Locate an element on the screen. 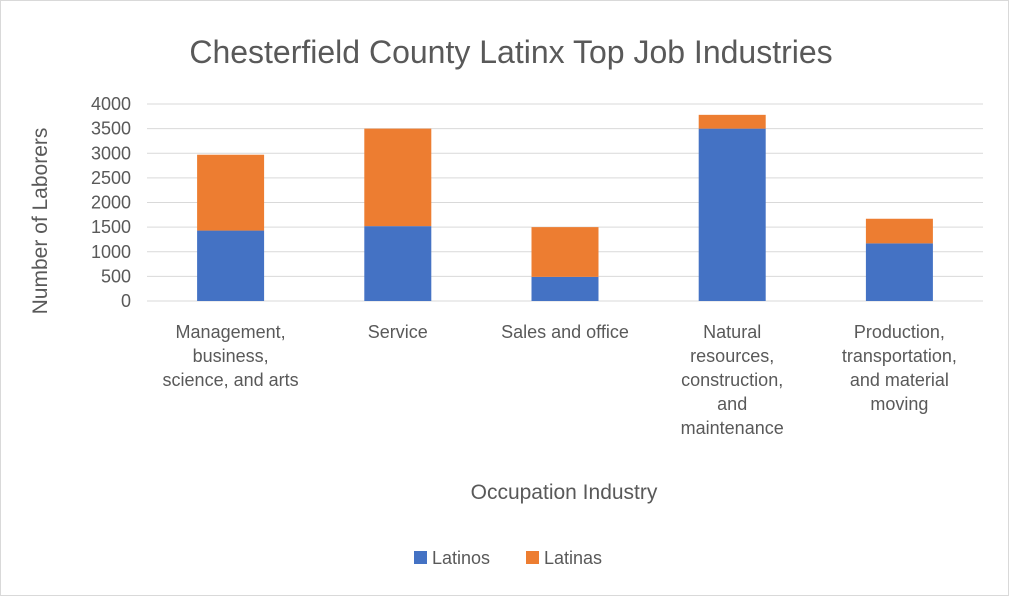  x-tick-label: Sales and office is located at coordinates (565, 332).